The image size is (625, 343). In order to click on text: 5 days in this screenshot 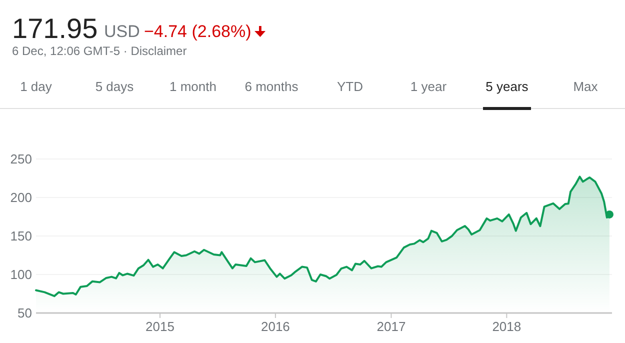, I will do `click(114, 86)`.